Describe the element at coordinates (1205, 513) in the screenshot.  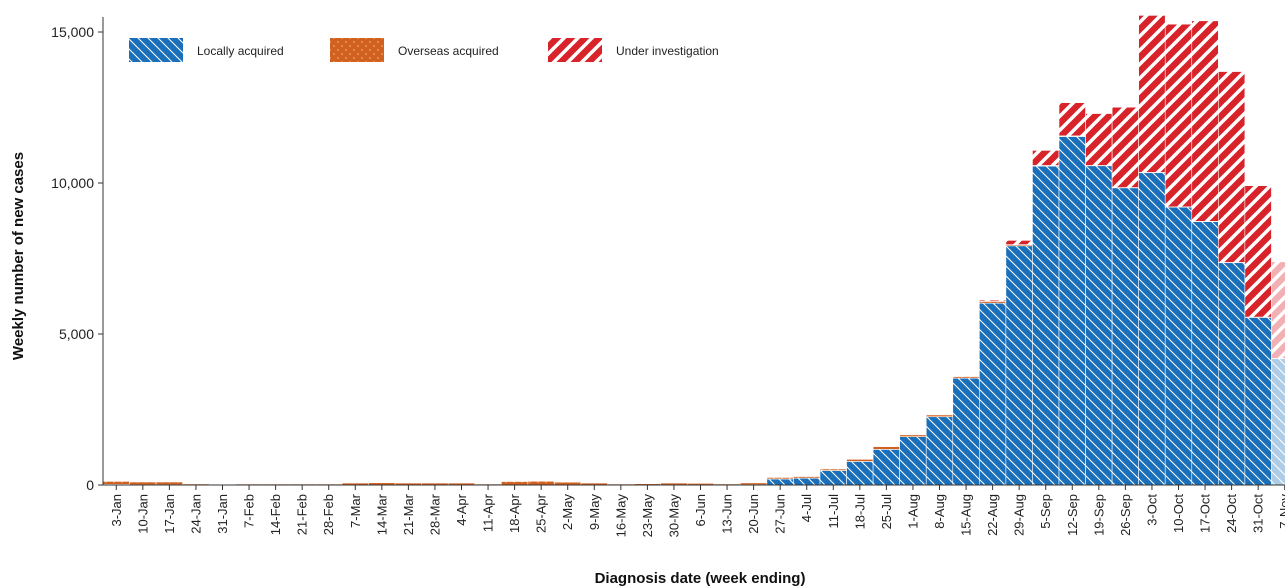
I see `x-tick-label: 17-Oct` at that location.